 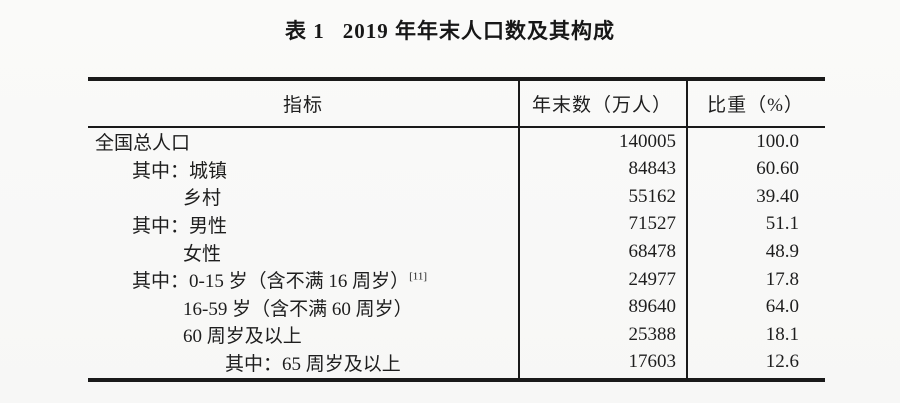 What do you see at coordinates (279, 281) in the screenshot?
I see `row-indicator: 其中：0-15 岁（含不满 16 周岁）[11]` at bounding box center [279, 281].